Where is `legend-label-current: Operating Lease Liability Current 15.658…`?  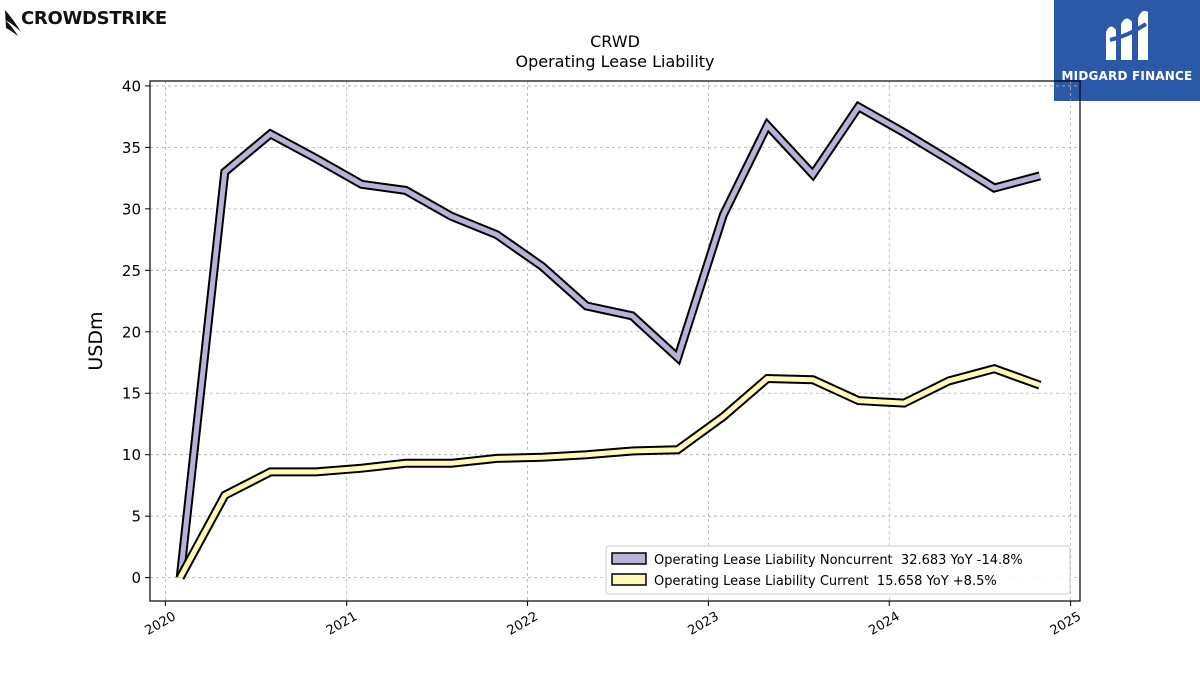 legend-label-current: Operating Lease Liability Current 15.658… is located at coordinates (825, 581).